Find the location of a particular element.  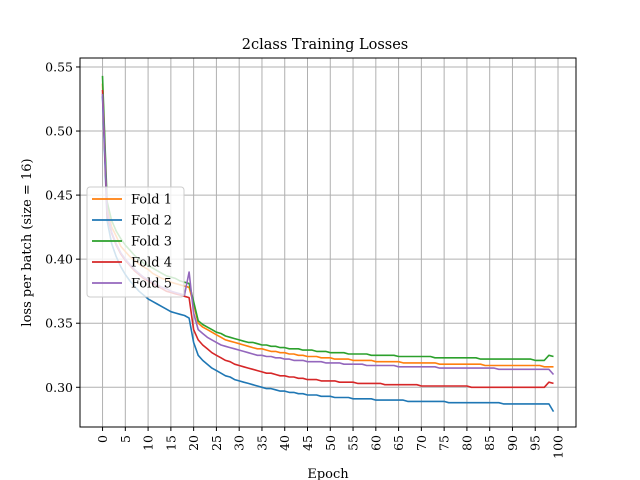

x-tick-label: 90 is located at coordinates (512, 443).